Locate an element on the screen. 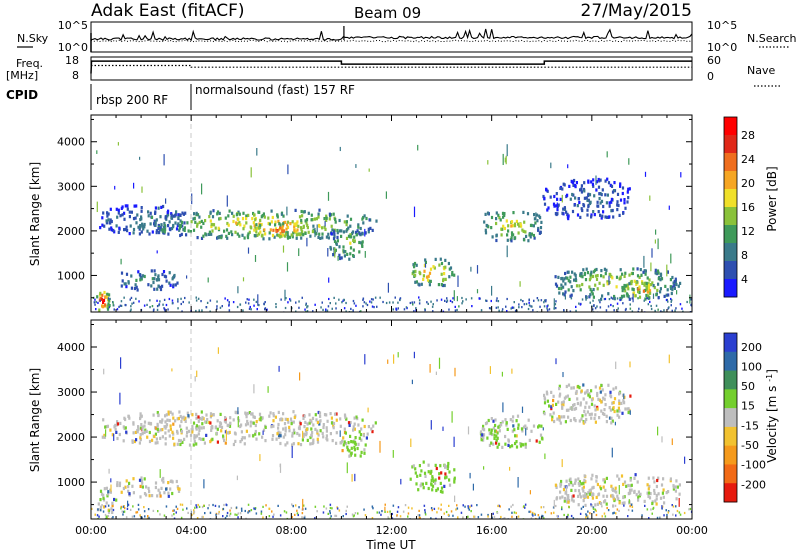  colorbar-tick-label: 20 is located at coordinates (748, 183).